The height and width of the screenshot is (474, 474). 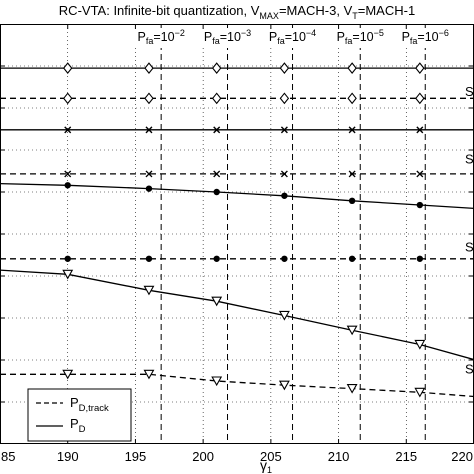 What do you see at coordinates (74, 423) in the screenshot?
I see `legend-label-pd-base: P` at bounding box center [74, 423].